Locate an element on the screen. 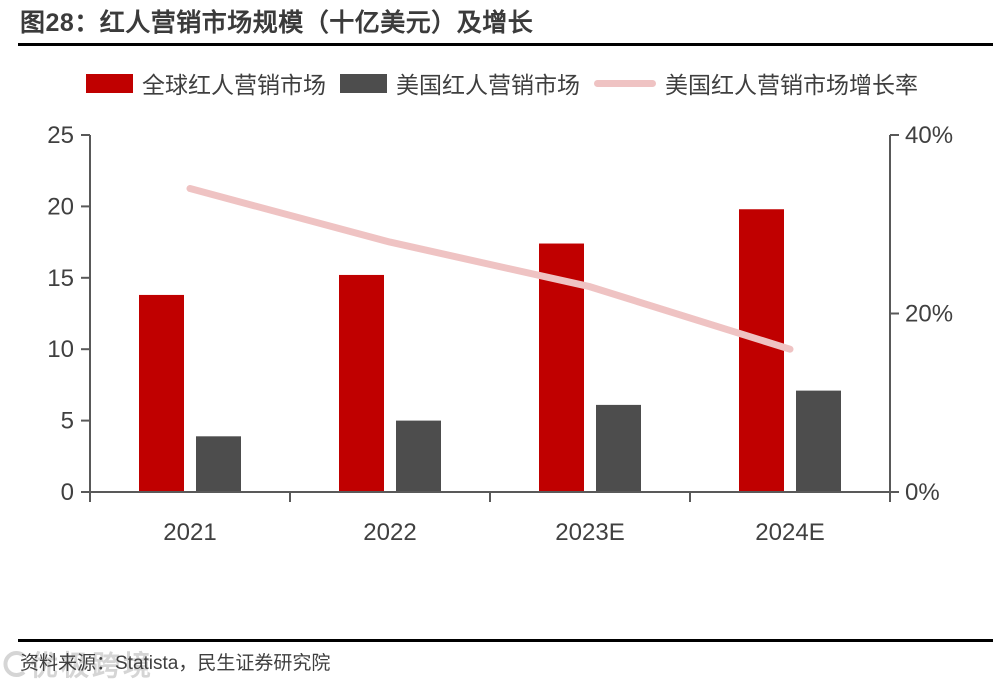 This screenshot has width=1004, height=685. legend-swatch-growth-line-icon is located at coordinates (625, 83).